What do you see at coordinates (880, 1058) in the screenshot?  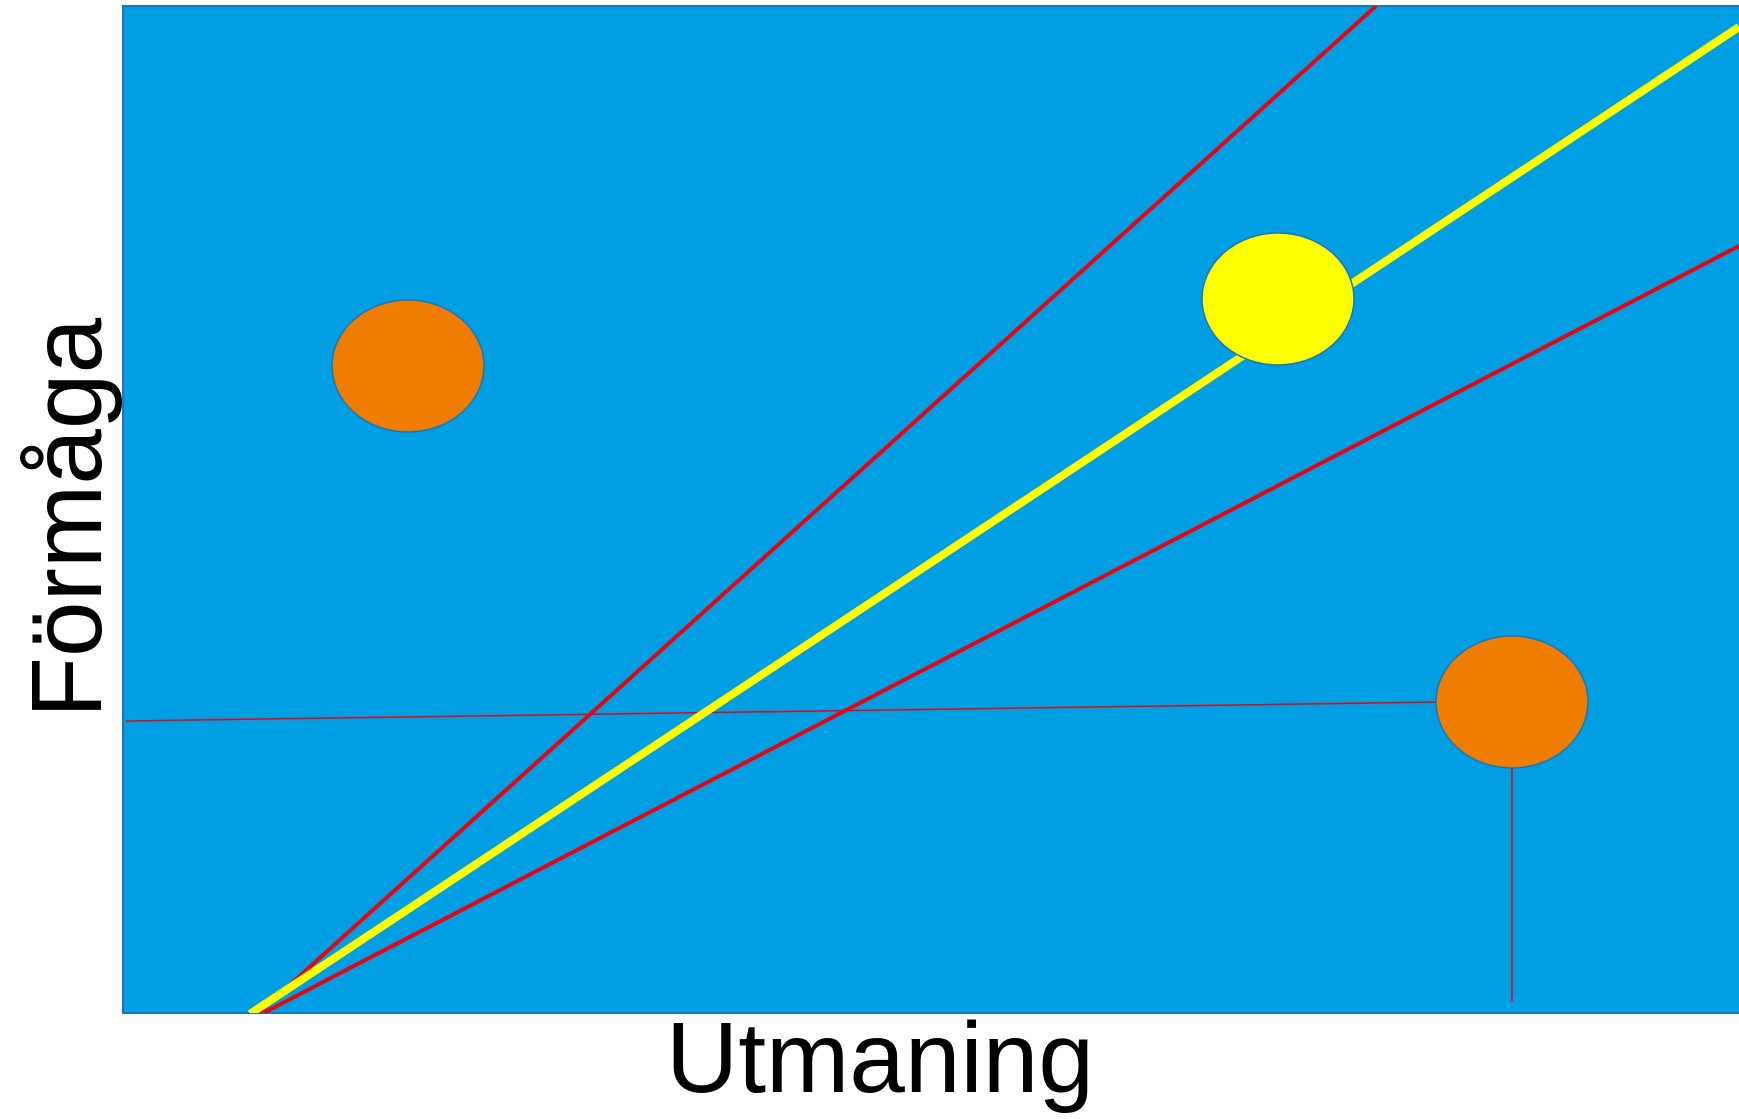 I see `x-axis-label: Utmaning` at bounding box center [880, 1058].